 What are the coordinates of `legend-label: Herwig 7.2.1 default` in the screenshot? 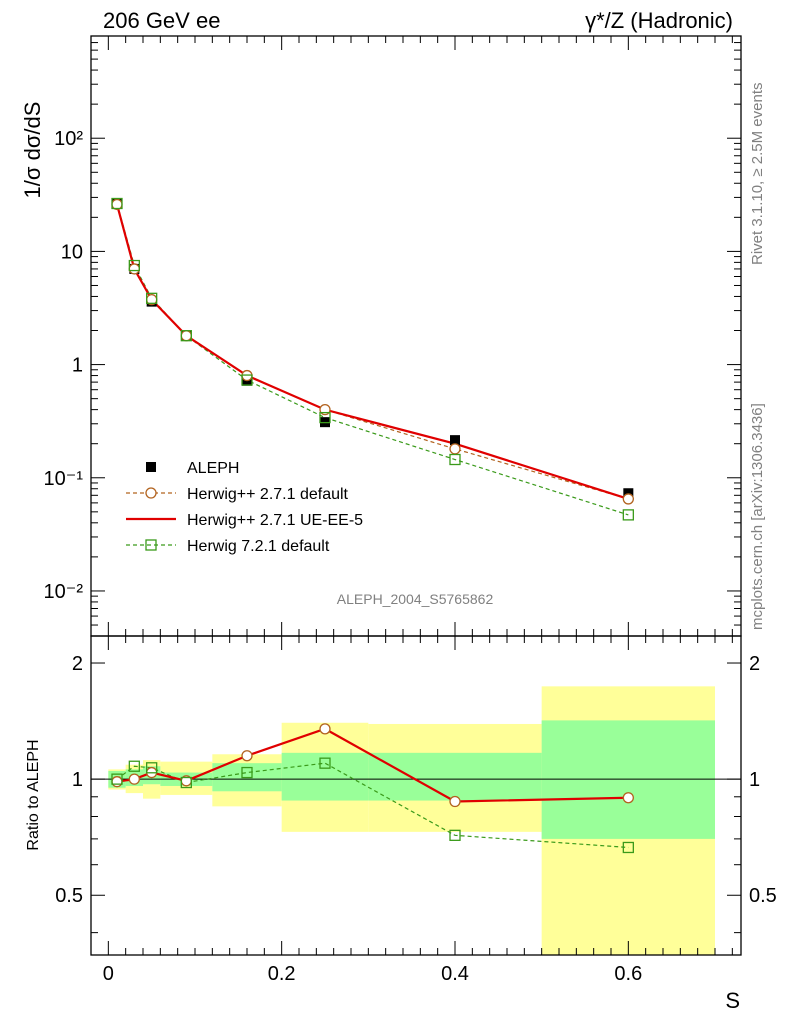 It's located at (258, 546).